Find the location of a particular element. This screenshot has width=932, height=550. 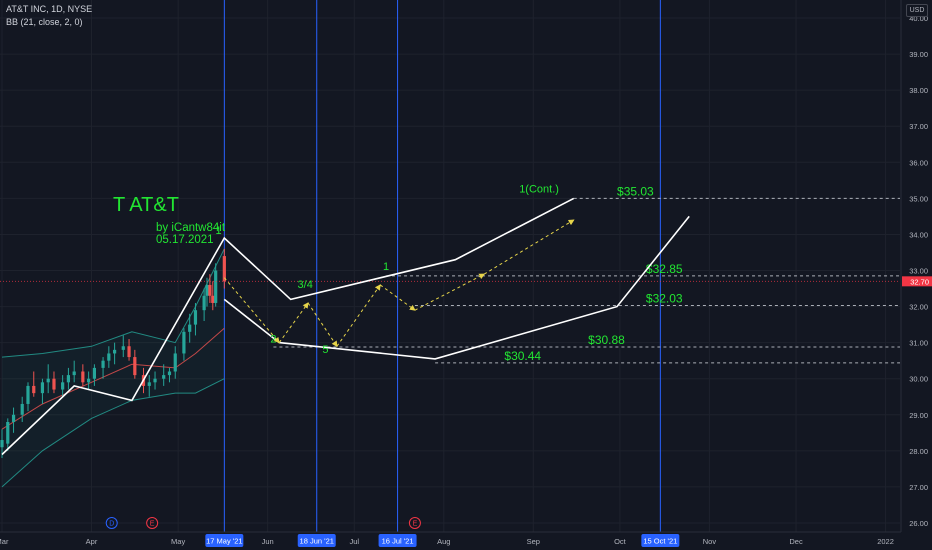

date-badge-label: 18 Jun '21 is located at coordinates (317, 541).